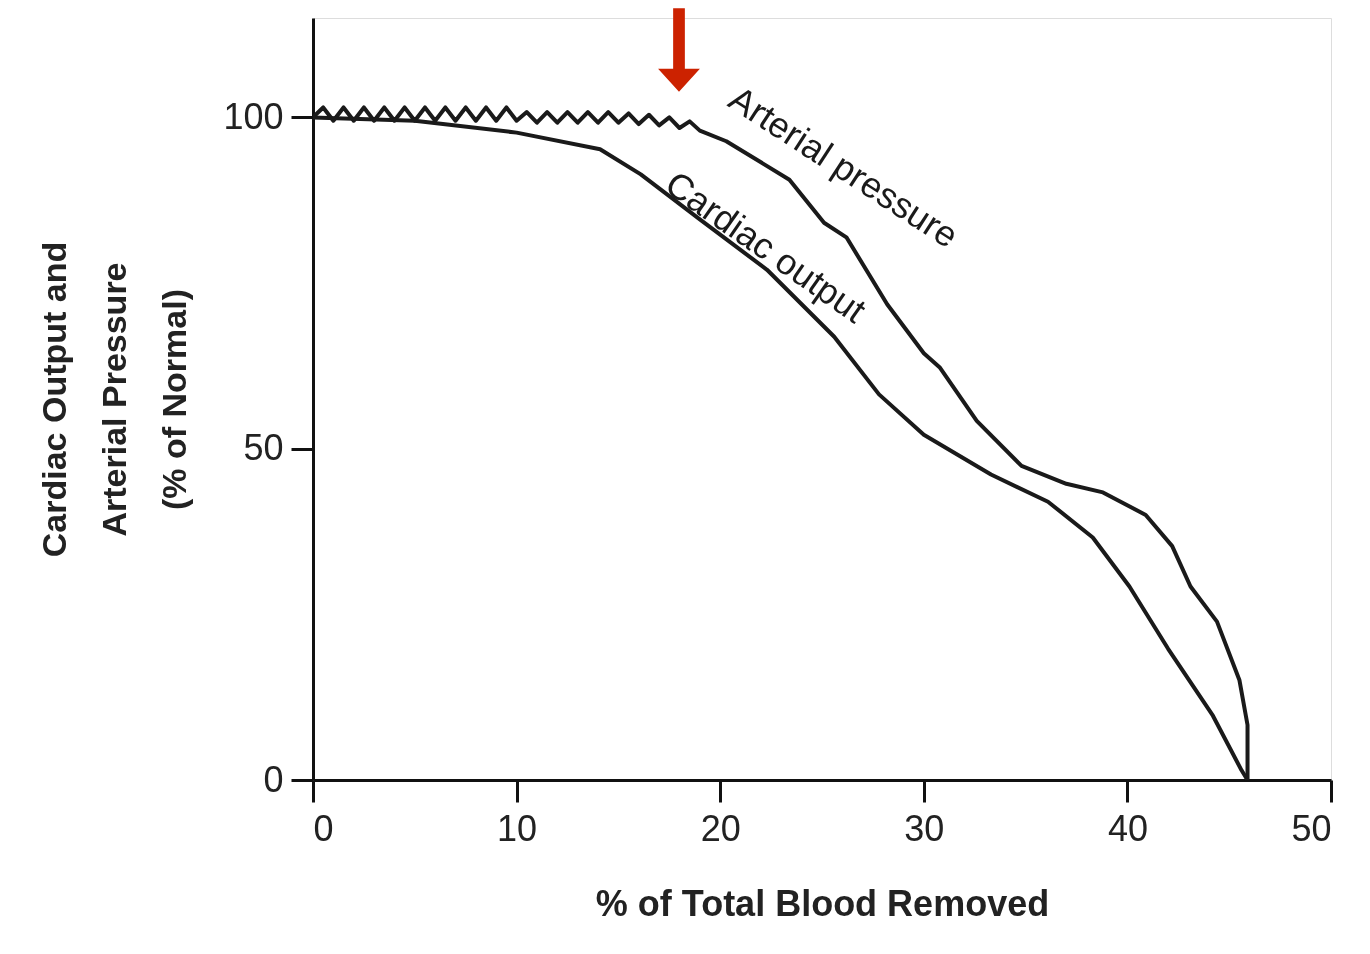 This screenshot has height=954, width=1370. Describe the element at coordinates (273, 779) in the screenshot. I see `y-tick-label: 0` at that location.